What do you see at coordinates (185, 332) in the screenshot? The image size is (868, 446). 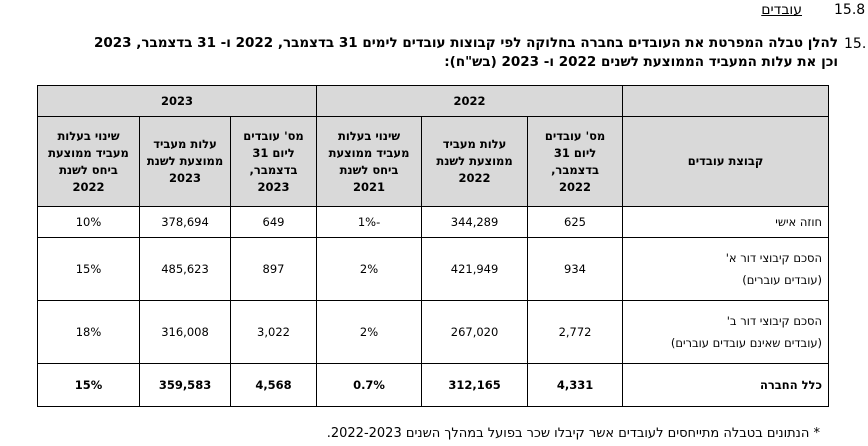 I see `table-cell: 316,008` at bounding box center [185, 332].